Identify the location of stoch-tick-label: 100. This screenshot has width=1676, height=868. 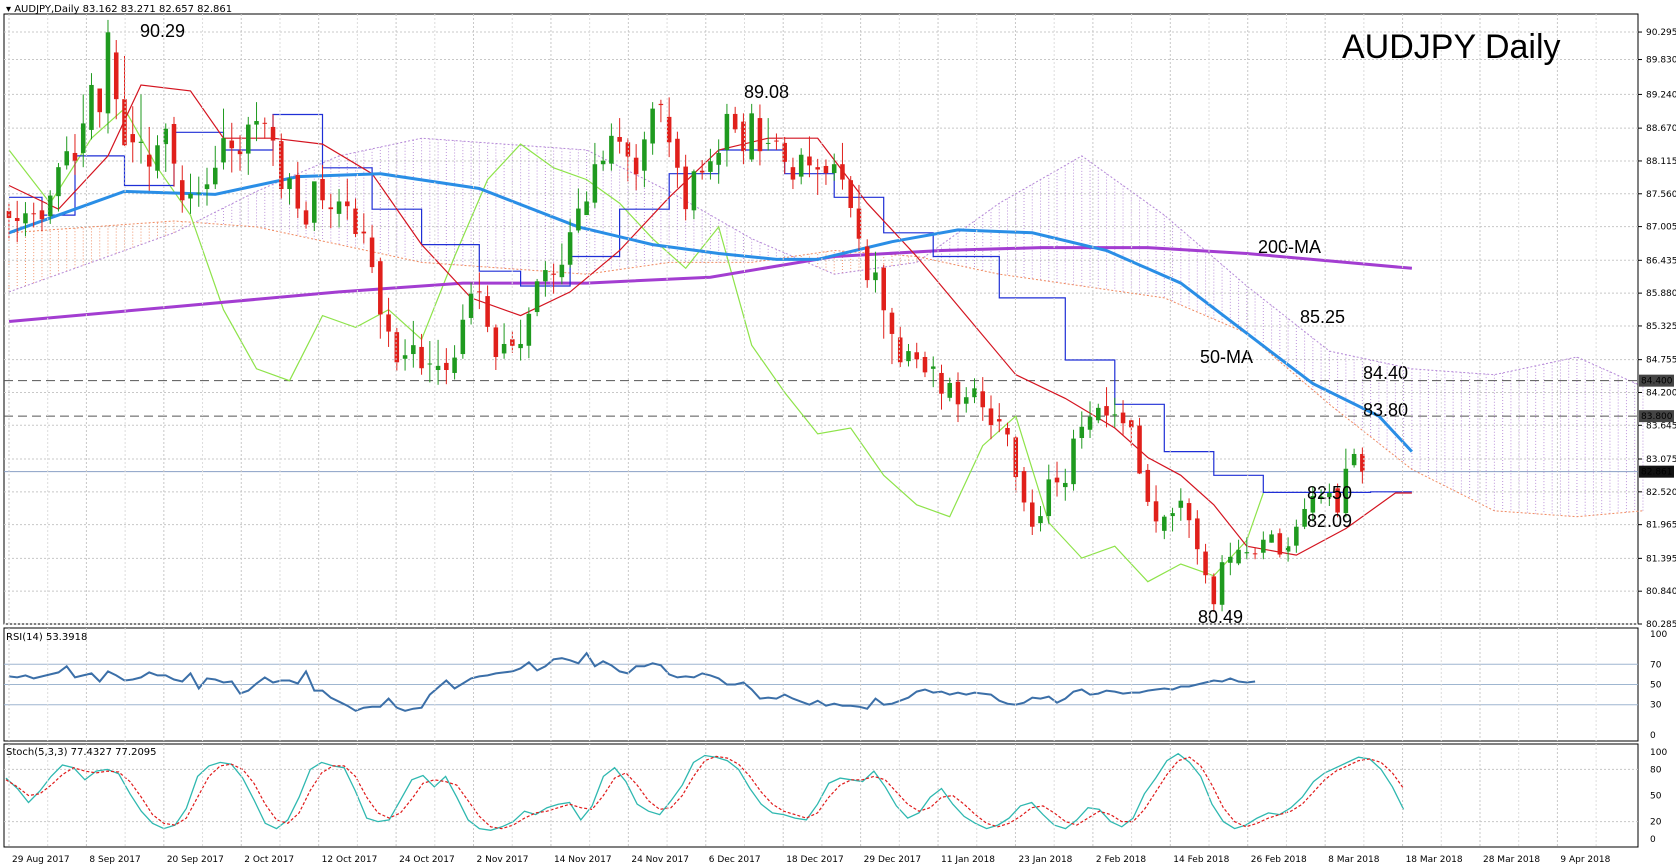
(1658, 753).